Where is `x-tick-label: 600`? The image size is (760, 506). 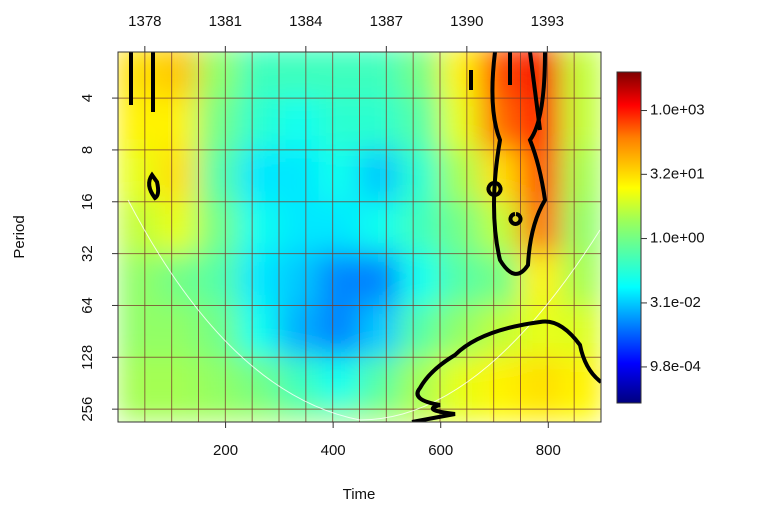
x-tick-label: 600 is located at coordinates (440, 450).